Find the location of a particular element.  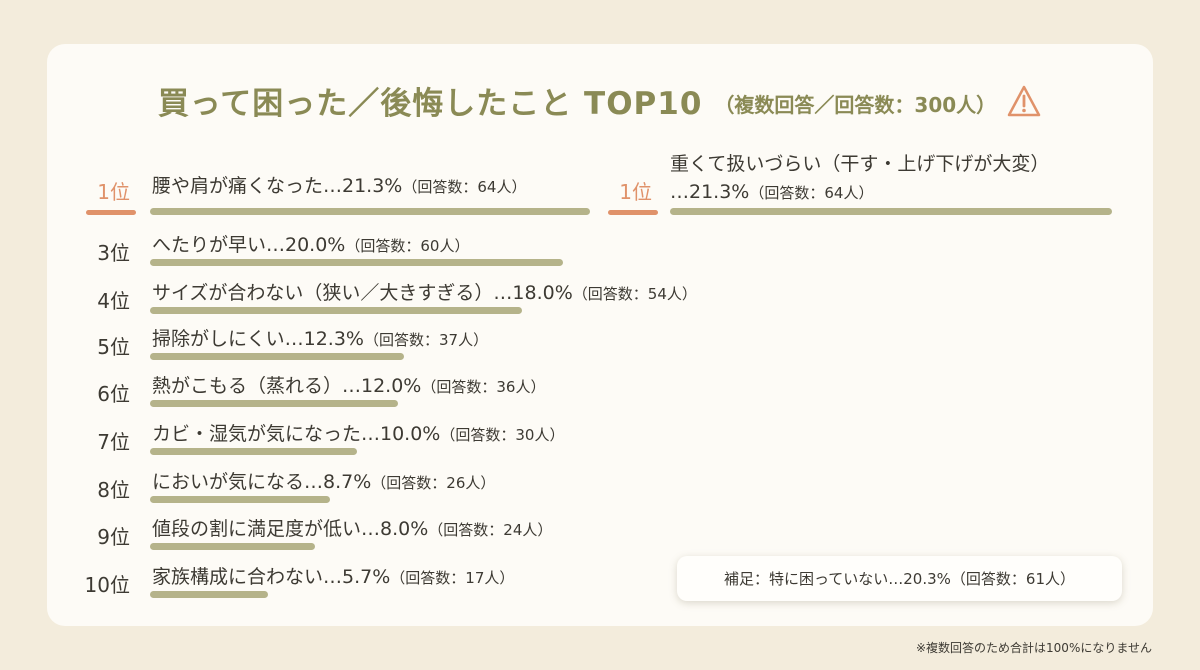

title-row: 買って困った／後悔したこと TOP10 （複数回答／回答数：300人） is located at coordinates (600, 100).